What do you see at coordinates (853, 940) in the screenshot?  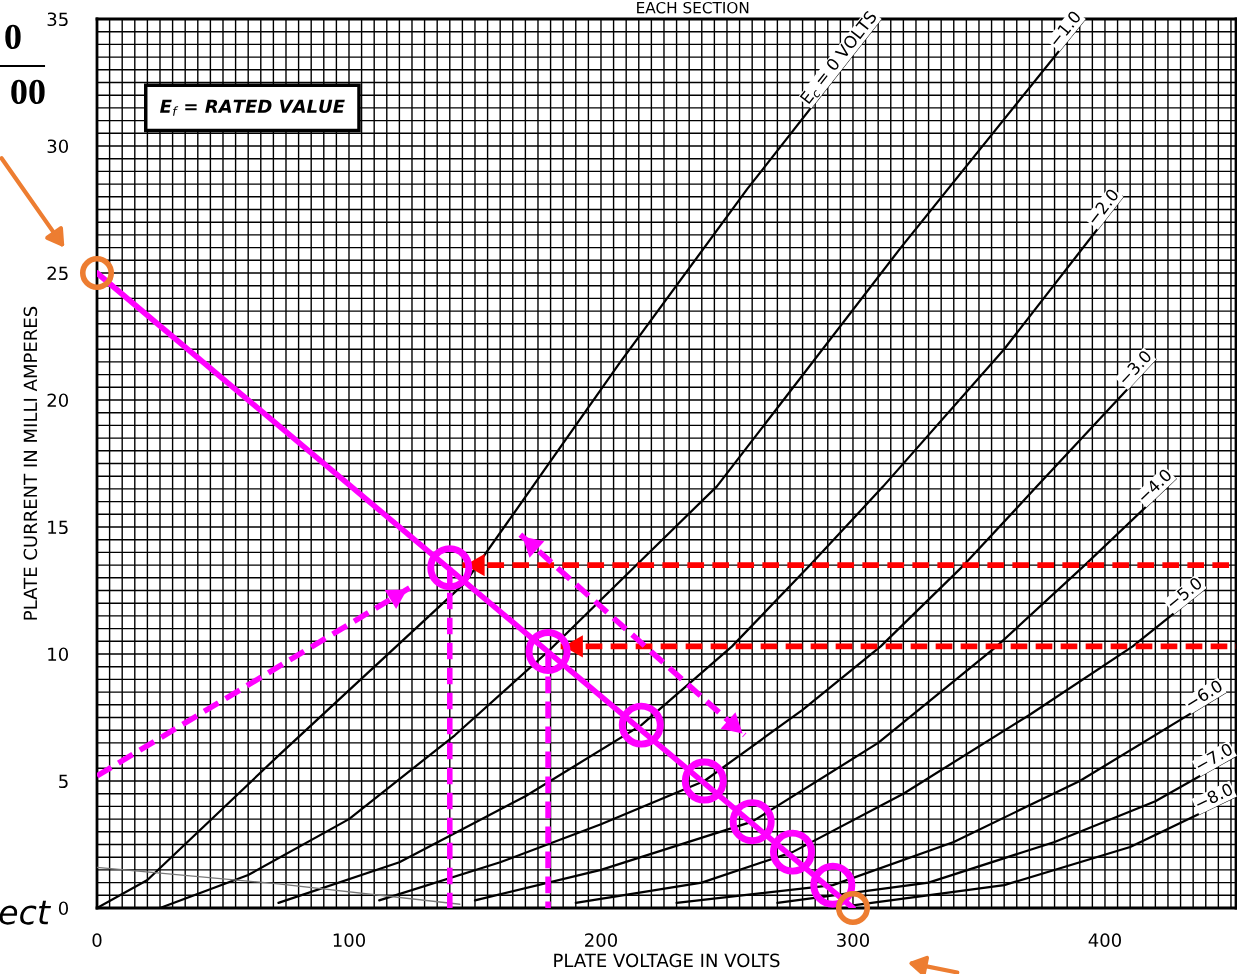 I see `x-tick-label: 300` at bounding box center [853, 940].